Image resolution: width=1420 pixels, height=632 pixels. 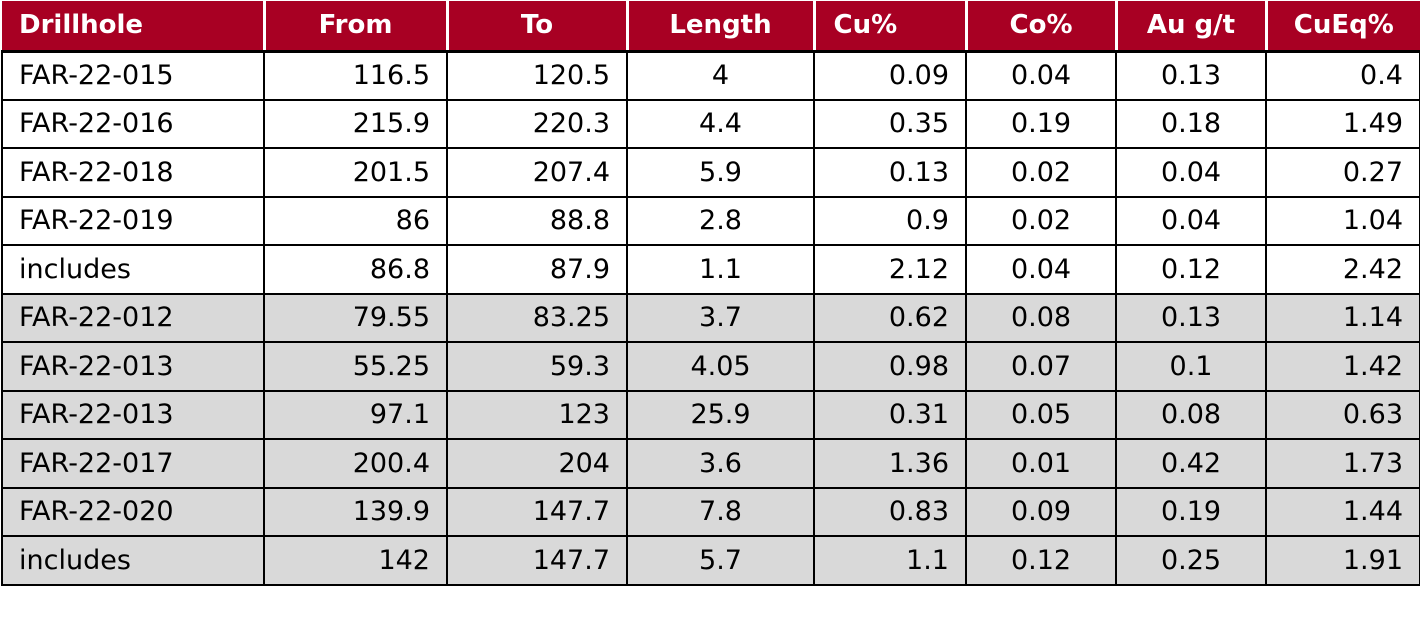 What do you see at coordinates (355, 463) in the screenshot?
I see `cell-from: 200.4` at bounding box center [355, 463].